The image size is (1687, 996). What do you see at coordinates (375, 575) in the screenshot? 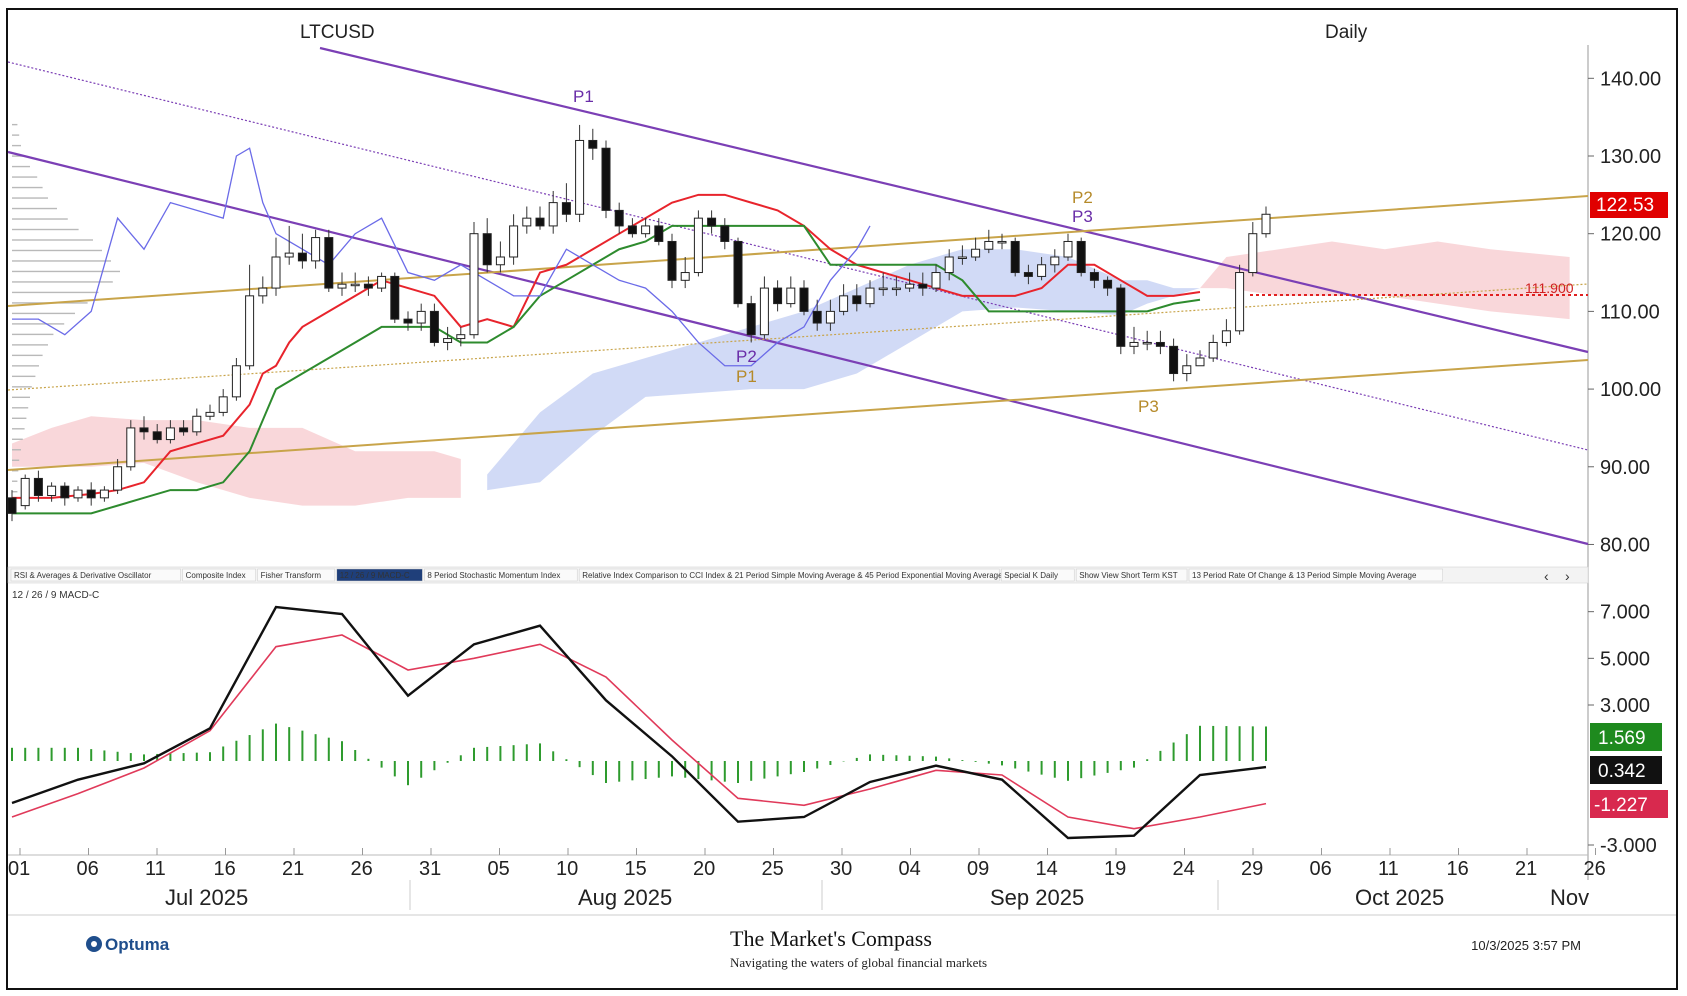
I see `indicator-tab: 12 / 26 / 9 MACD-C` at bounding box center [375, 575].